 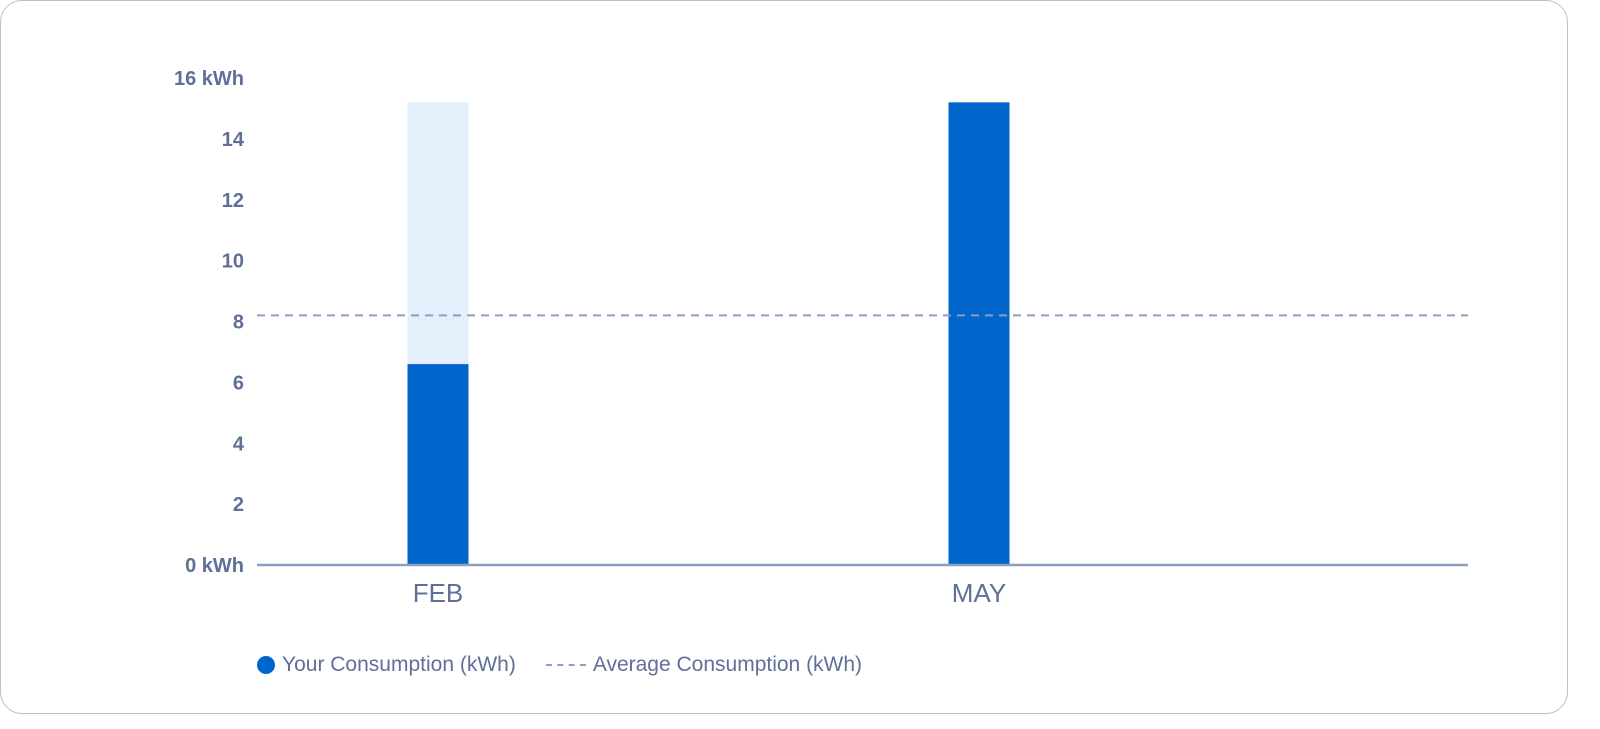 I want to click on y-tick-label: 8, so click(x=238, y=323).